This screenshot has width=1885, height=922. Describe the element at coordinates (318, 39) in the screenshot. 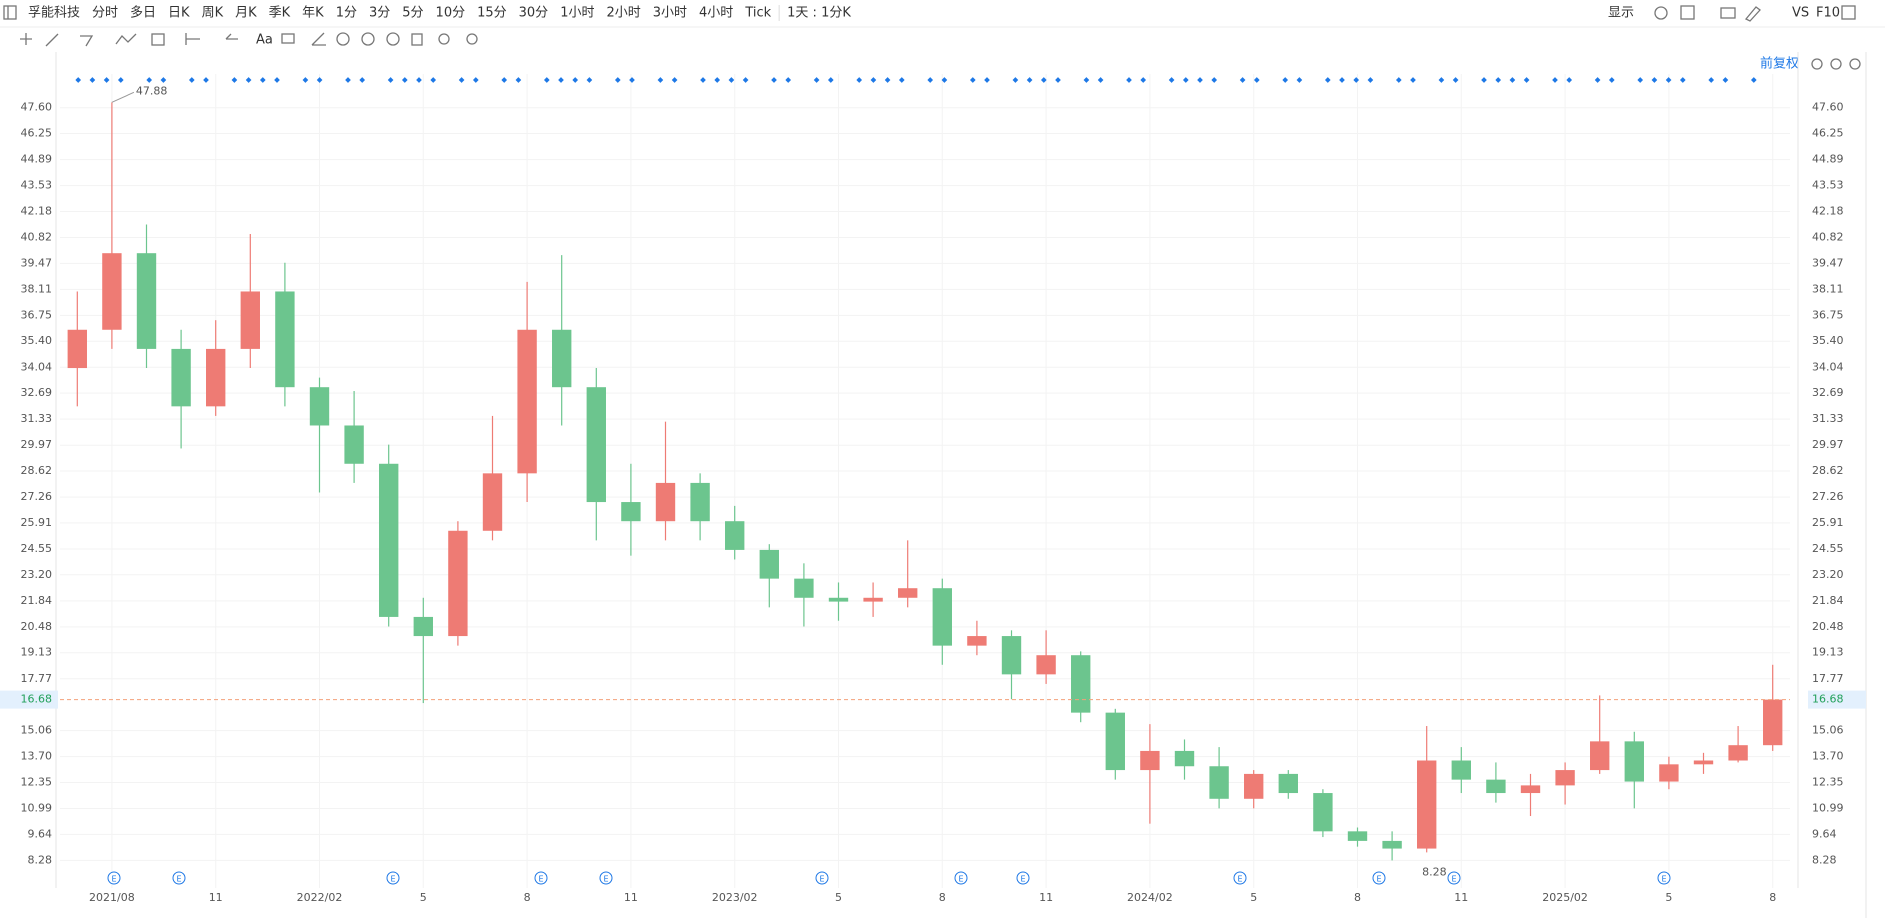

I see `angle-tool` at that location.